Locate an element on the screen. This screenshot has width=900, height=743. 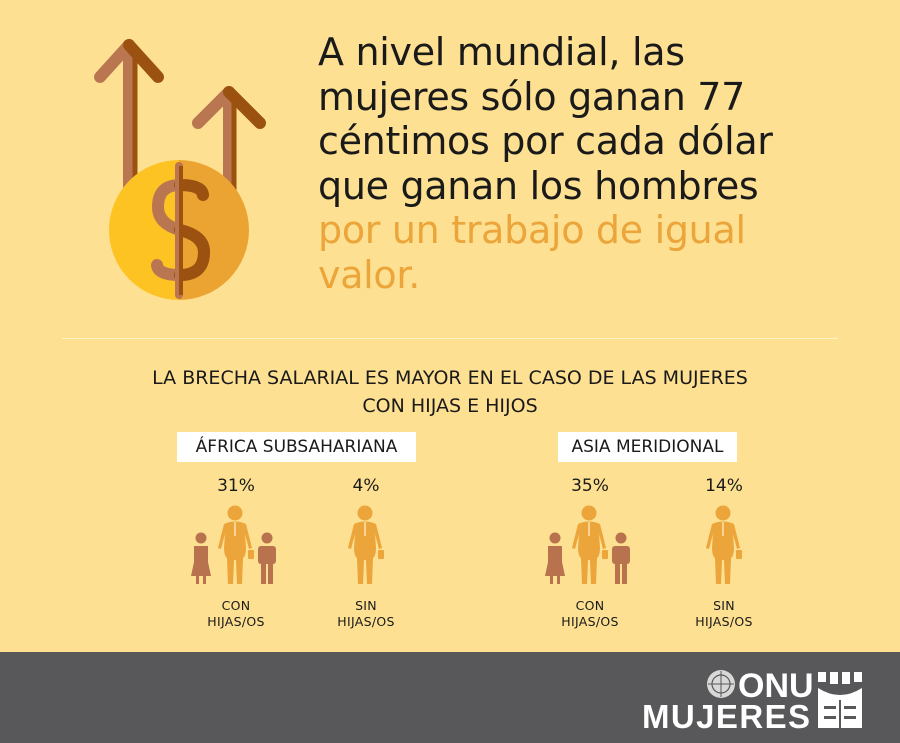
region-label-africa: ÁFRICA SUBSAHARIANA is located at coordinates (296, 447).